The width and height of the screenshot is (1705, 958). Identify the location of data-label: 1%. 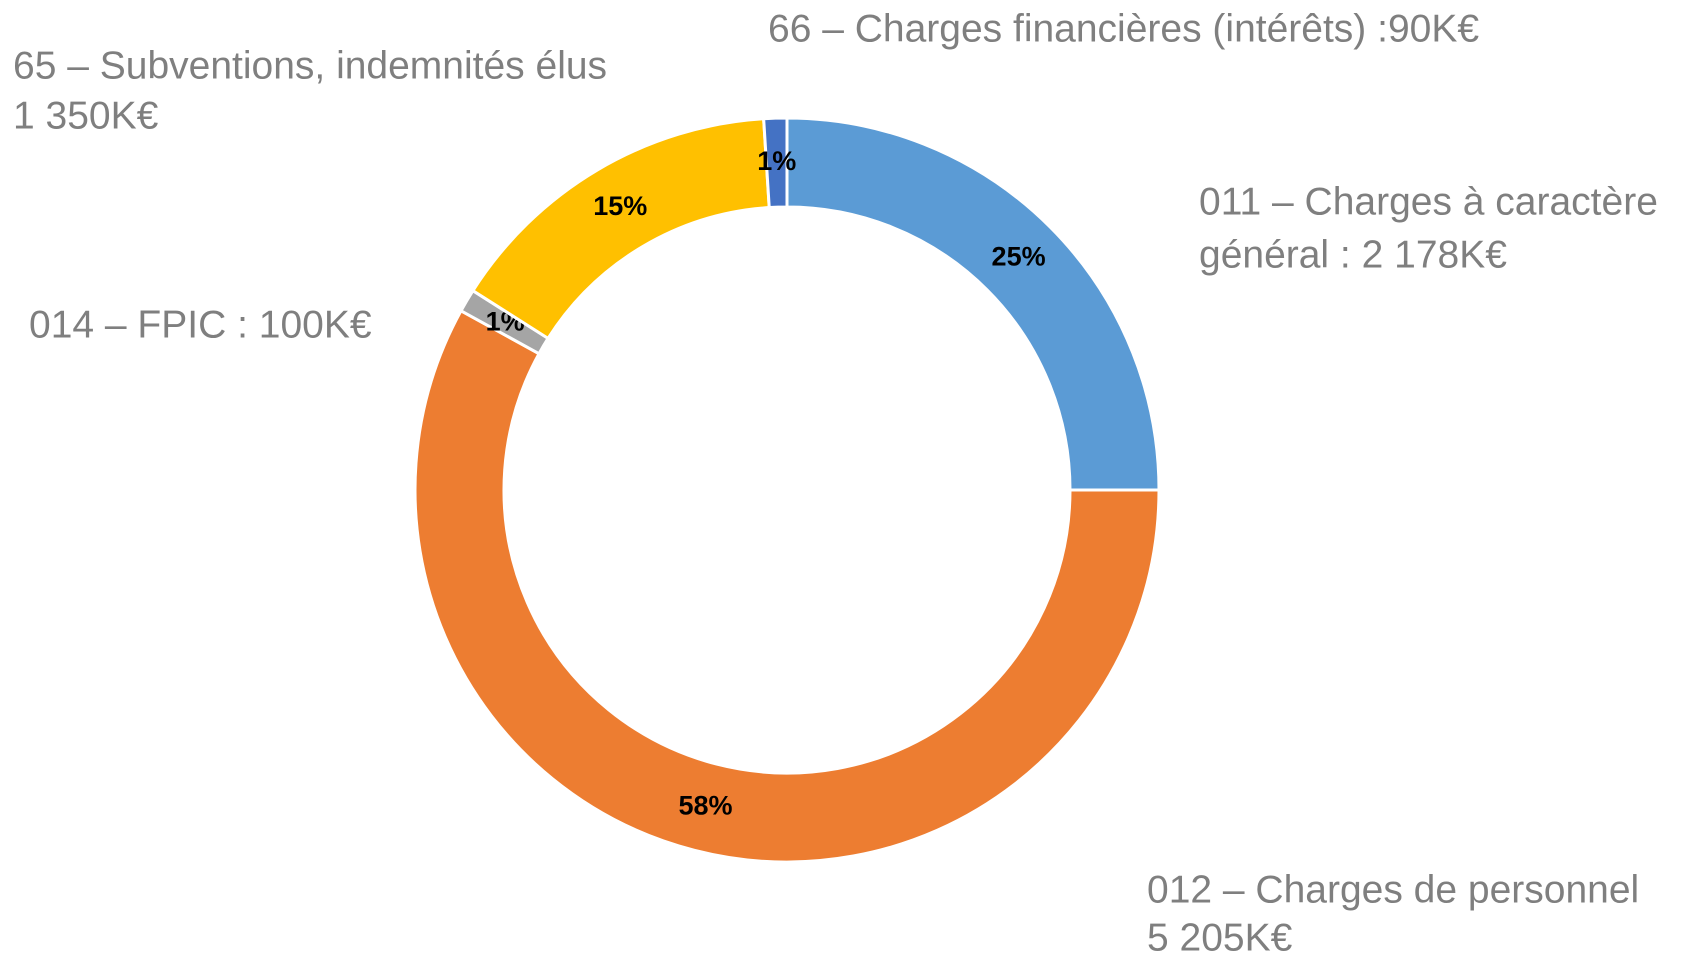
(776, 161).